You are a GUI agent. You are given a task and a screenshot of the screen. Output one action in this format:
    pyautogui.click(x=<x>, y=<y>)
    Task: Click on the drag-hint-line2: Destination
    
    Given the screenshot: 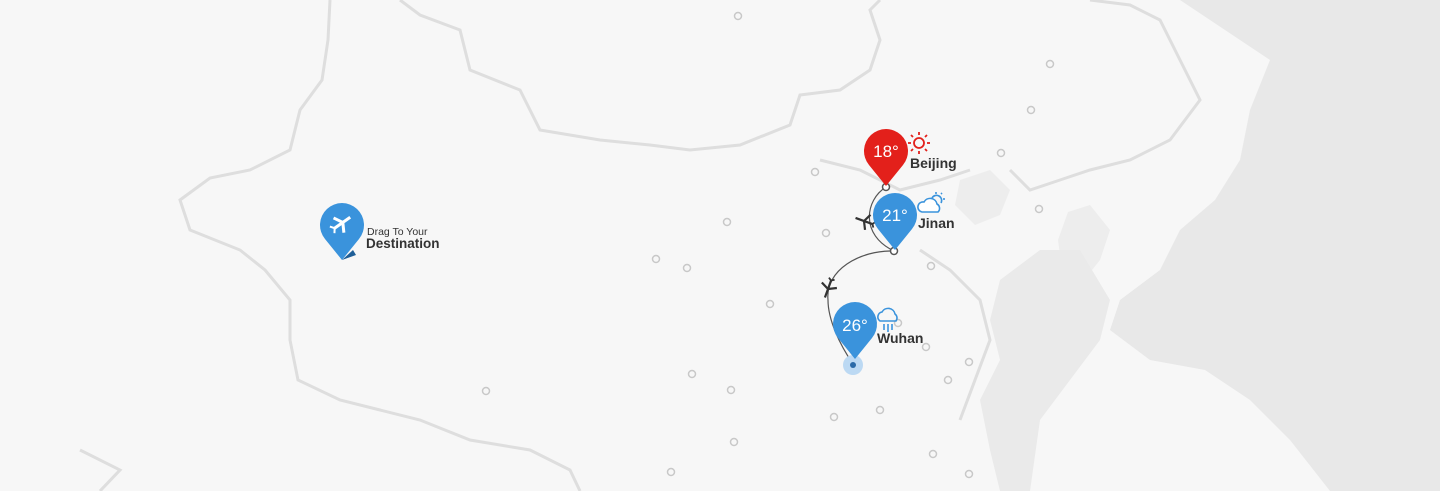 What is the action you would take?
    pyautogui.click(x=403, y=243)
    